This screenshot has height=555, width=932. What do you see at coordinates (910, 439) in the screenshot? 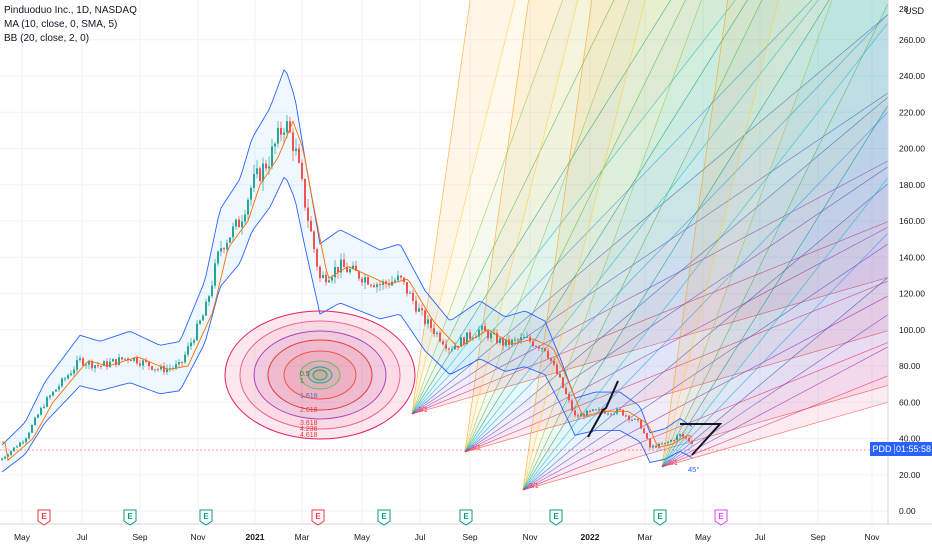
I see `price-tick-label: 40.00` at bounding box center [910, 439].